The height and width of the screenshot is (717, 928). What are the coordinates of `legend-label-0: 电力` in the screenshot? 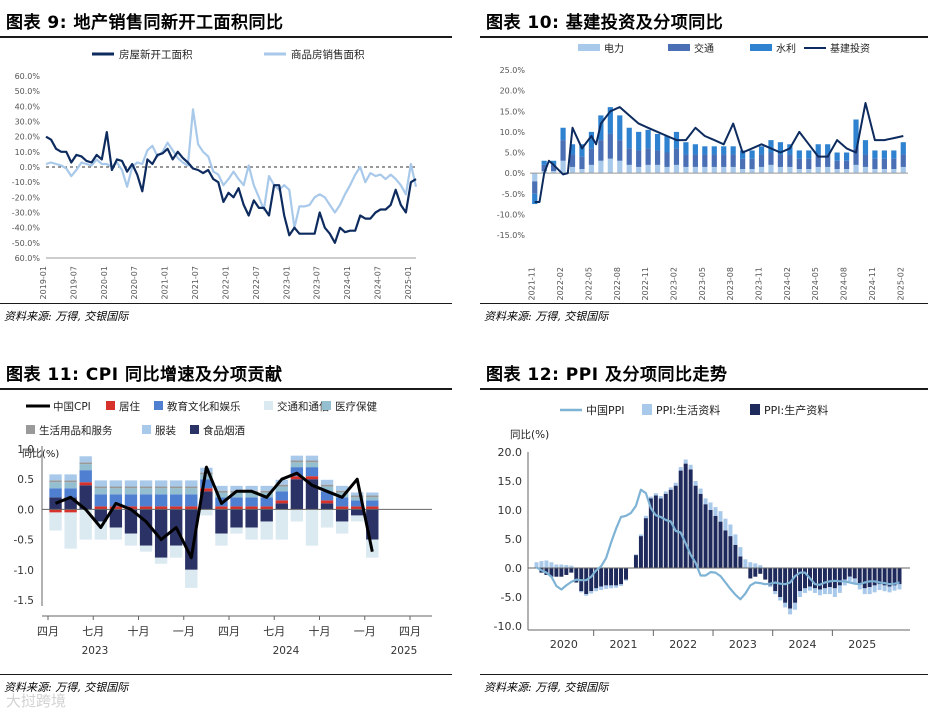 It's located at (614, 48).